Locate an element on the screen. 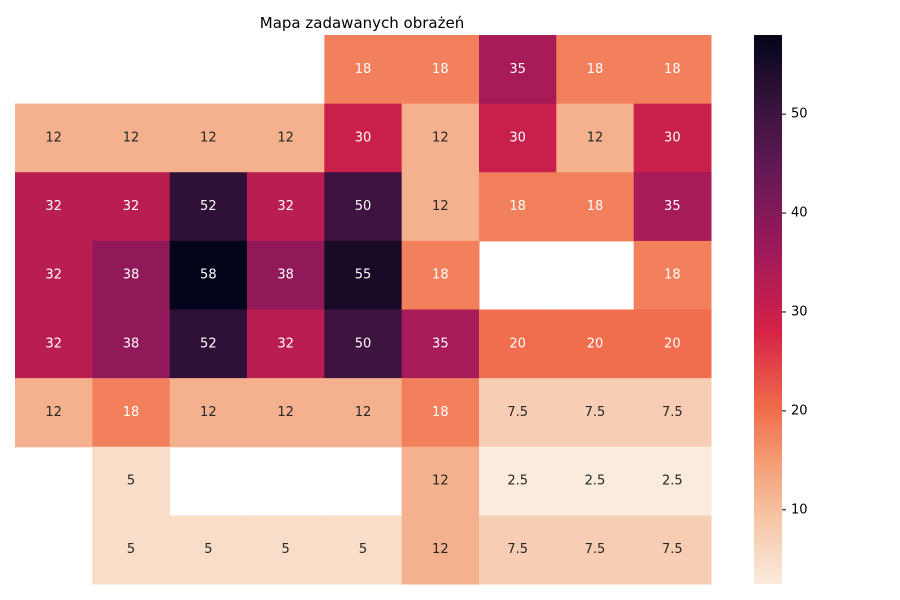 The width and height of the screenshot is (900, 600). colorbar-tick-label: 40 is located at coordinates (799, 213).